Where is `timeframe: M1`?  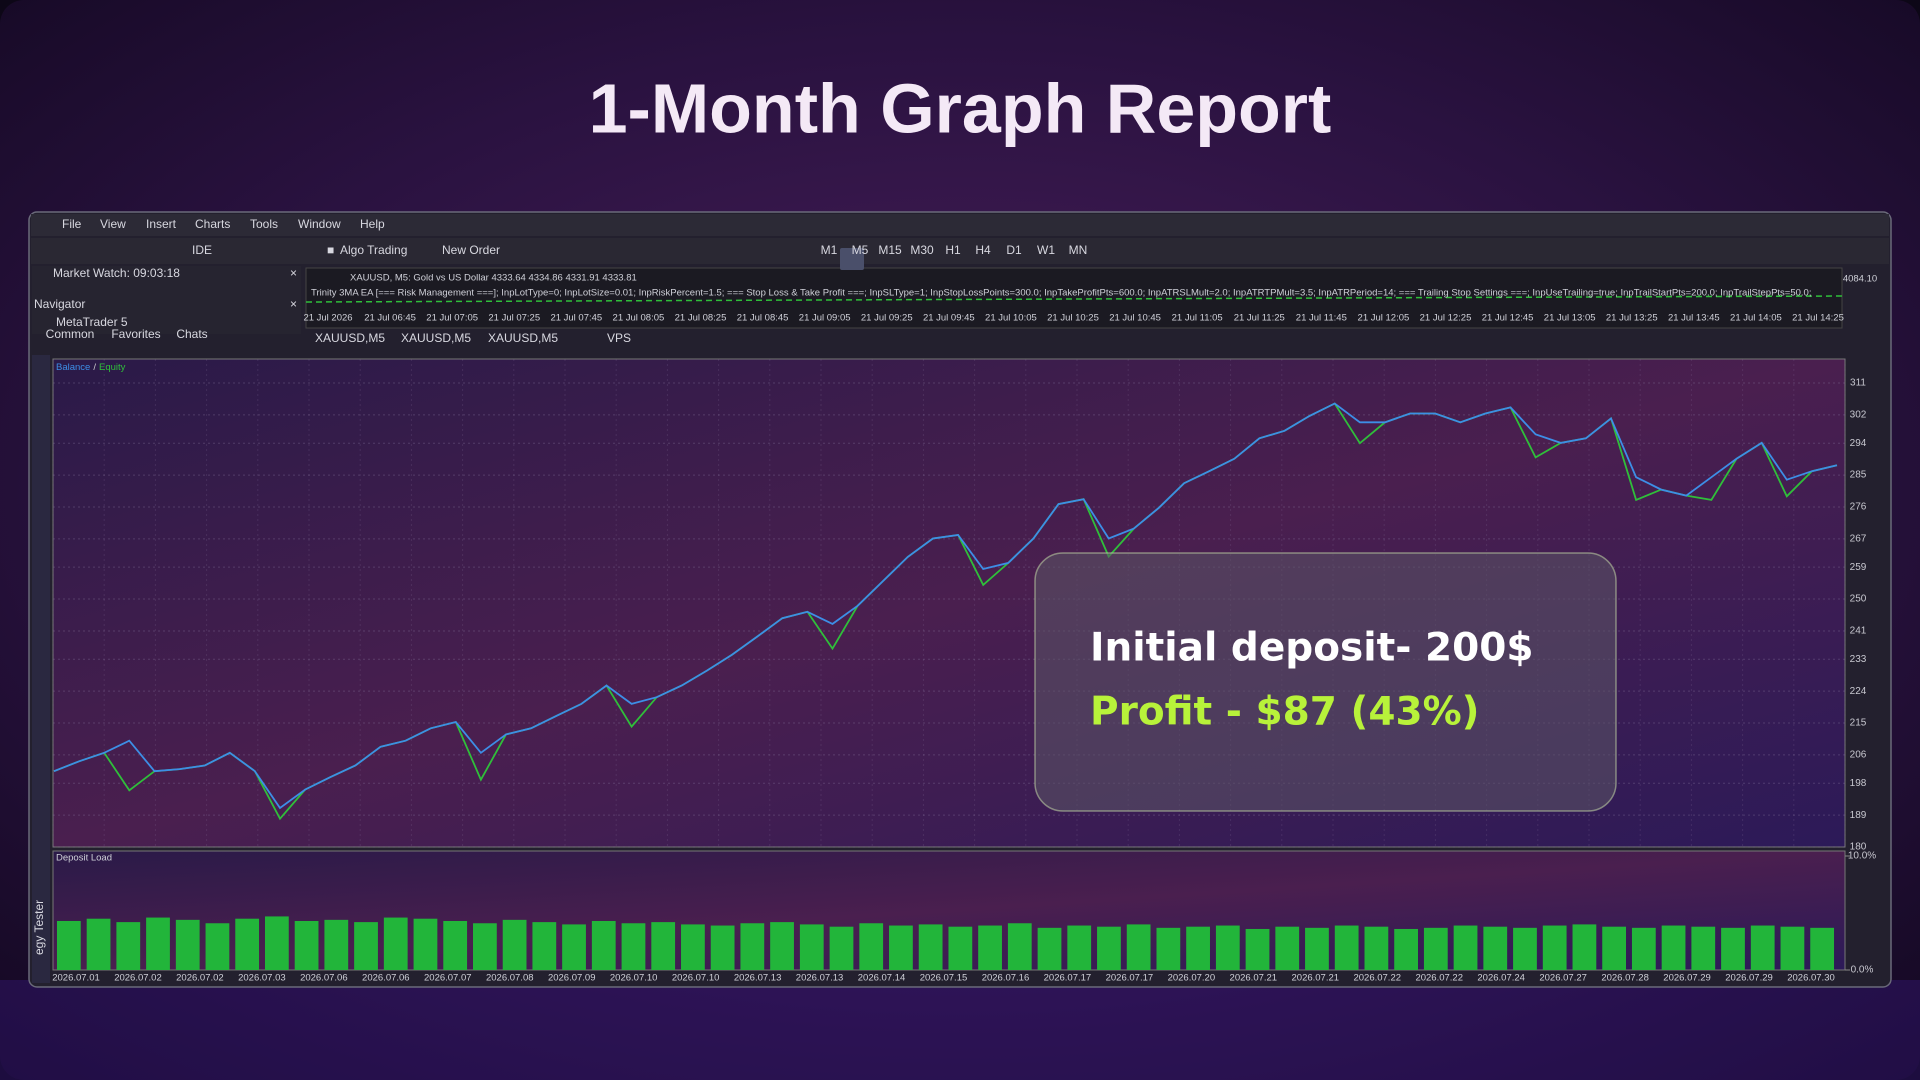
timeframe: M1 is located at coordinates (829, 250).